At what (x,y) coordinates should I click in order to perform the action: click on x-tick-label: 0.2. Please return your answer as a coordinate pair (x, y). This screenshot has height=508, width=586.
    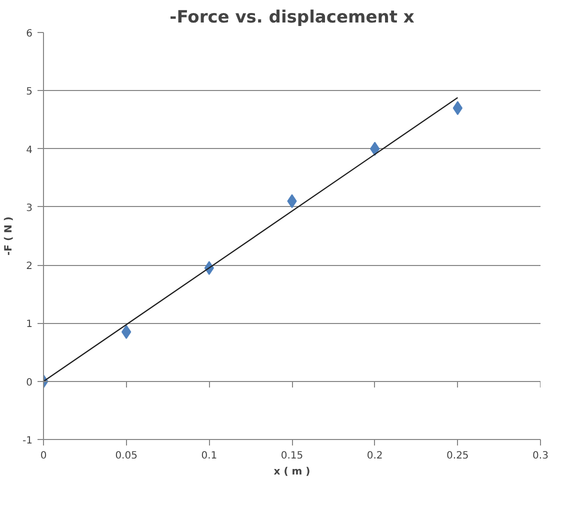
    Looking at the image, I should click on (374, 456).